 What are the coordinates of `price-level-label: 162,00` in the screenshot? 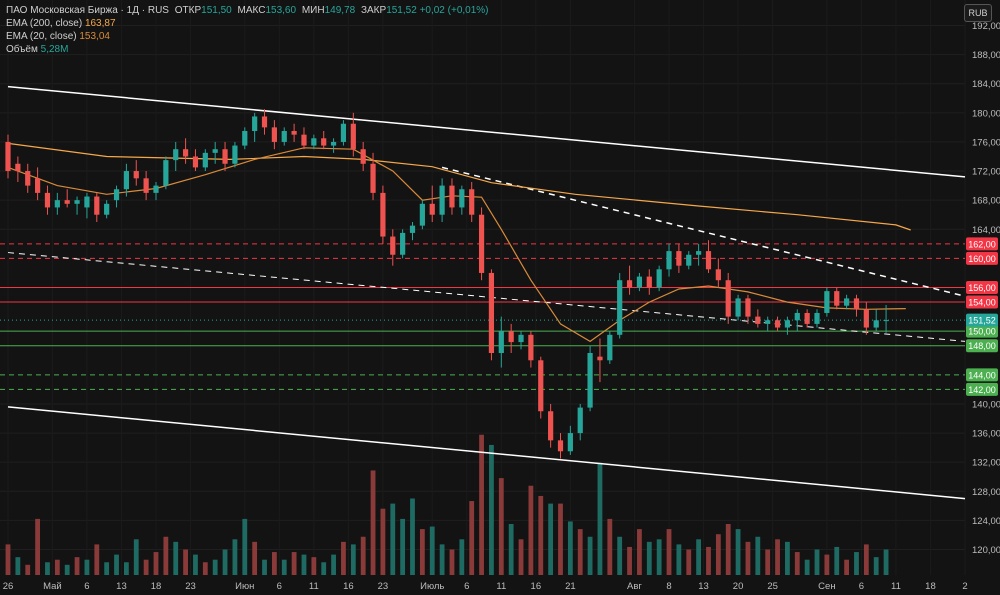 It's located at (982, 244).